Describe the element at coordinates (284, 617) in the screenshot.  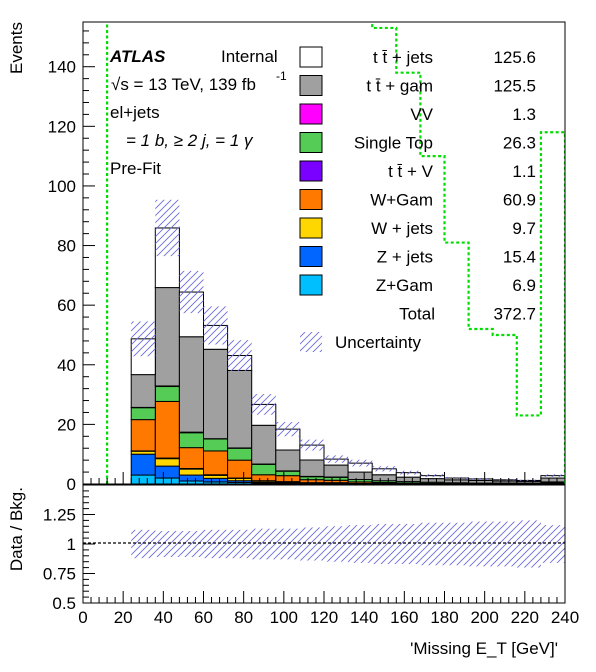
I see `x-tick-label-5: 100` at that location.